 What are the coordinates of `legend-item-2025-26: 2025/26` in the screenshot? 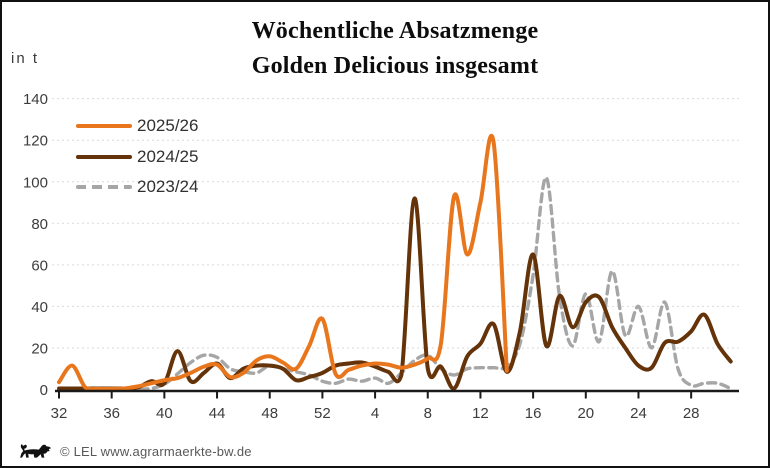 It's located at (137, 126).